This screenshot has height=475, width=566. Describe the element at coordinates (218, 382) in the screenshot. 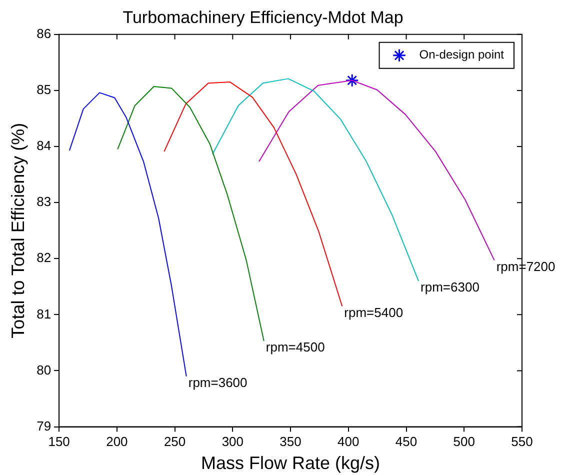

I see `annotation: rpm=3600` at that location.